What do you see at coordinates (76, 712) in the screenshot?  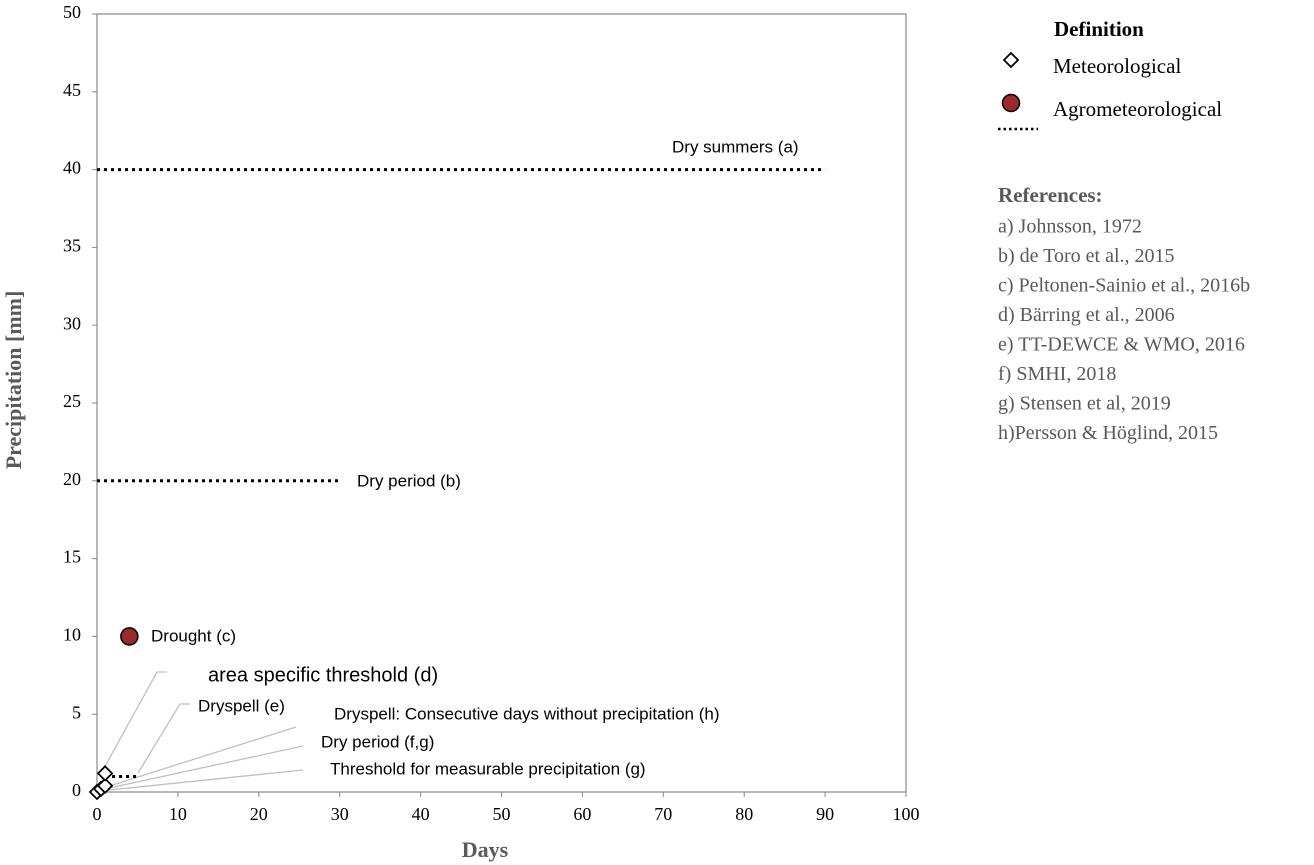 I see `y-tick-label: 5` at bounding box center [76, 712].